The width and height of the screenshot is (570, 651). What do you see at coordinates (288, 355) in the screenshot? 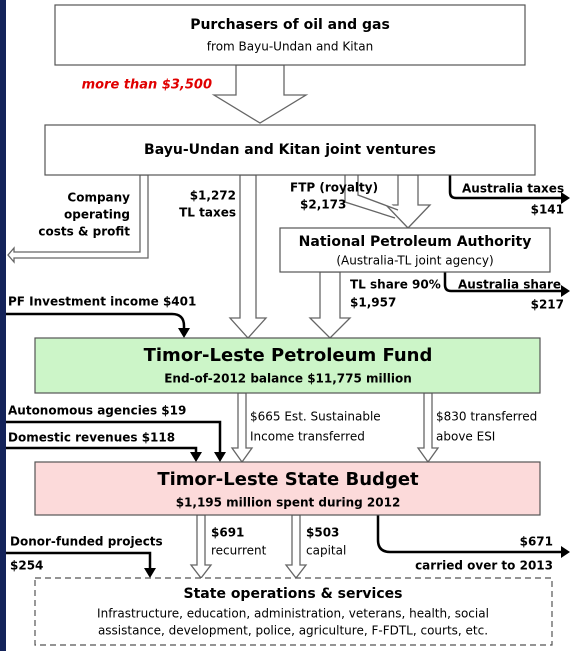
I see `box-title: Timor-Leste Petroleum Fund` at bounding box center [288, 355].